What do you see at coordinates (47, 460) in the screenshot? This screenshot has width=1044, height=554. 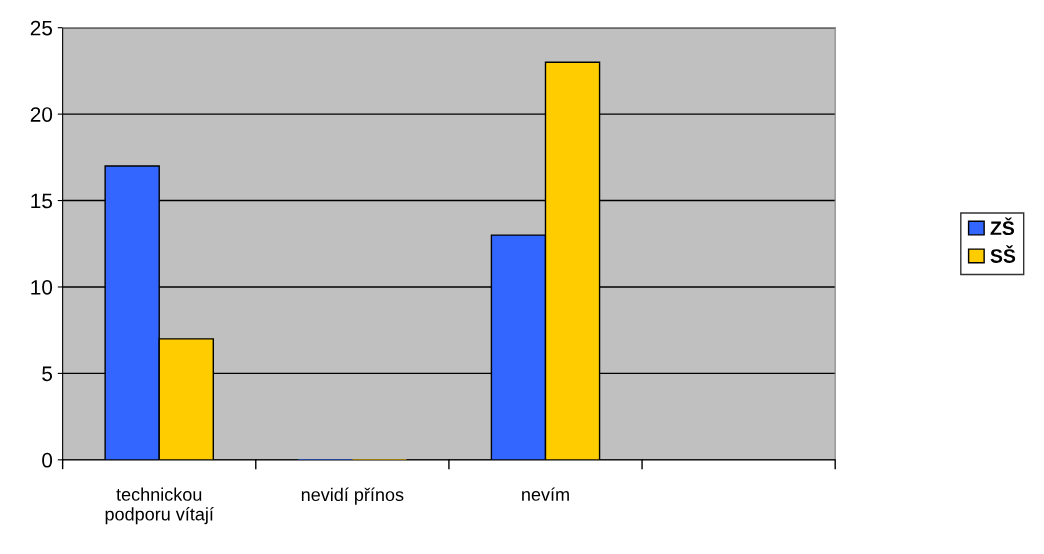 I see `y-tick-label: 0` at bounding box center [47, 460].